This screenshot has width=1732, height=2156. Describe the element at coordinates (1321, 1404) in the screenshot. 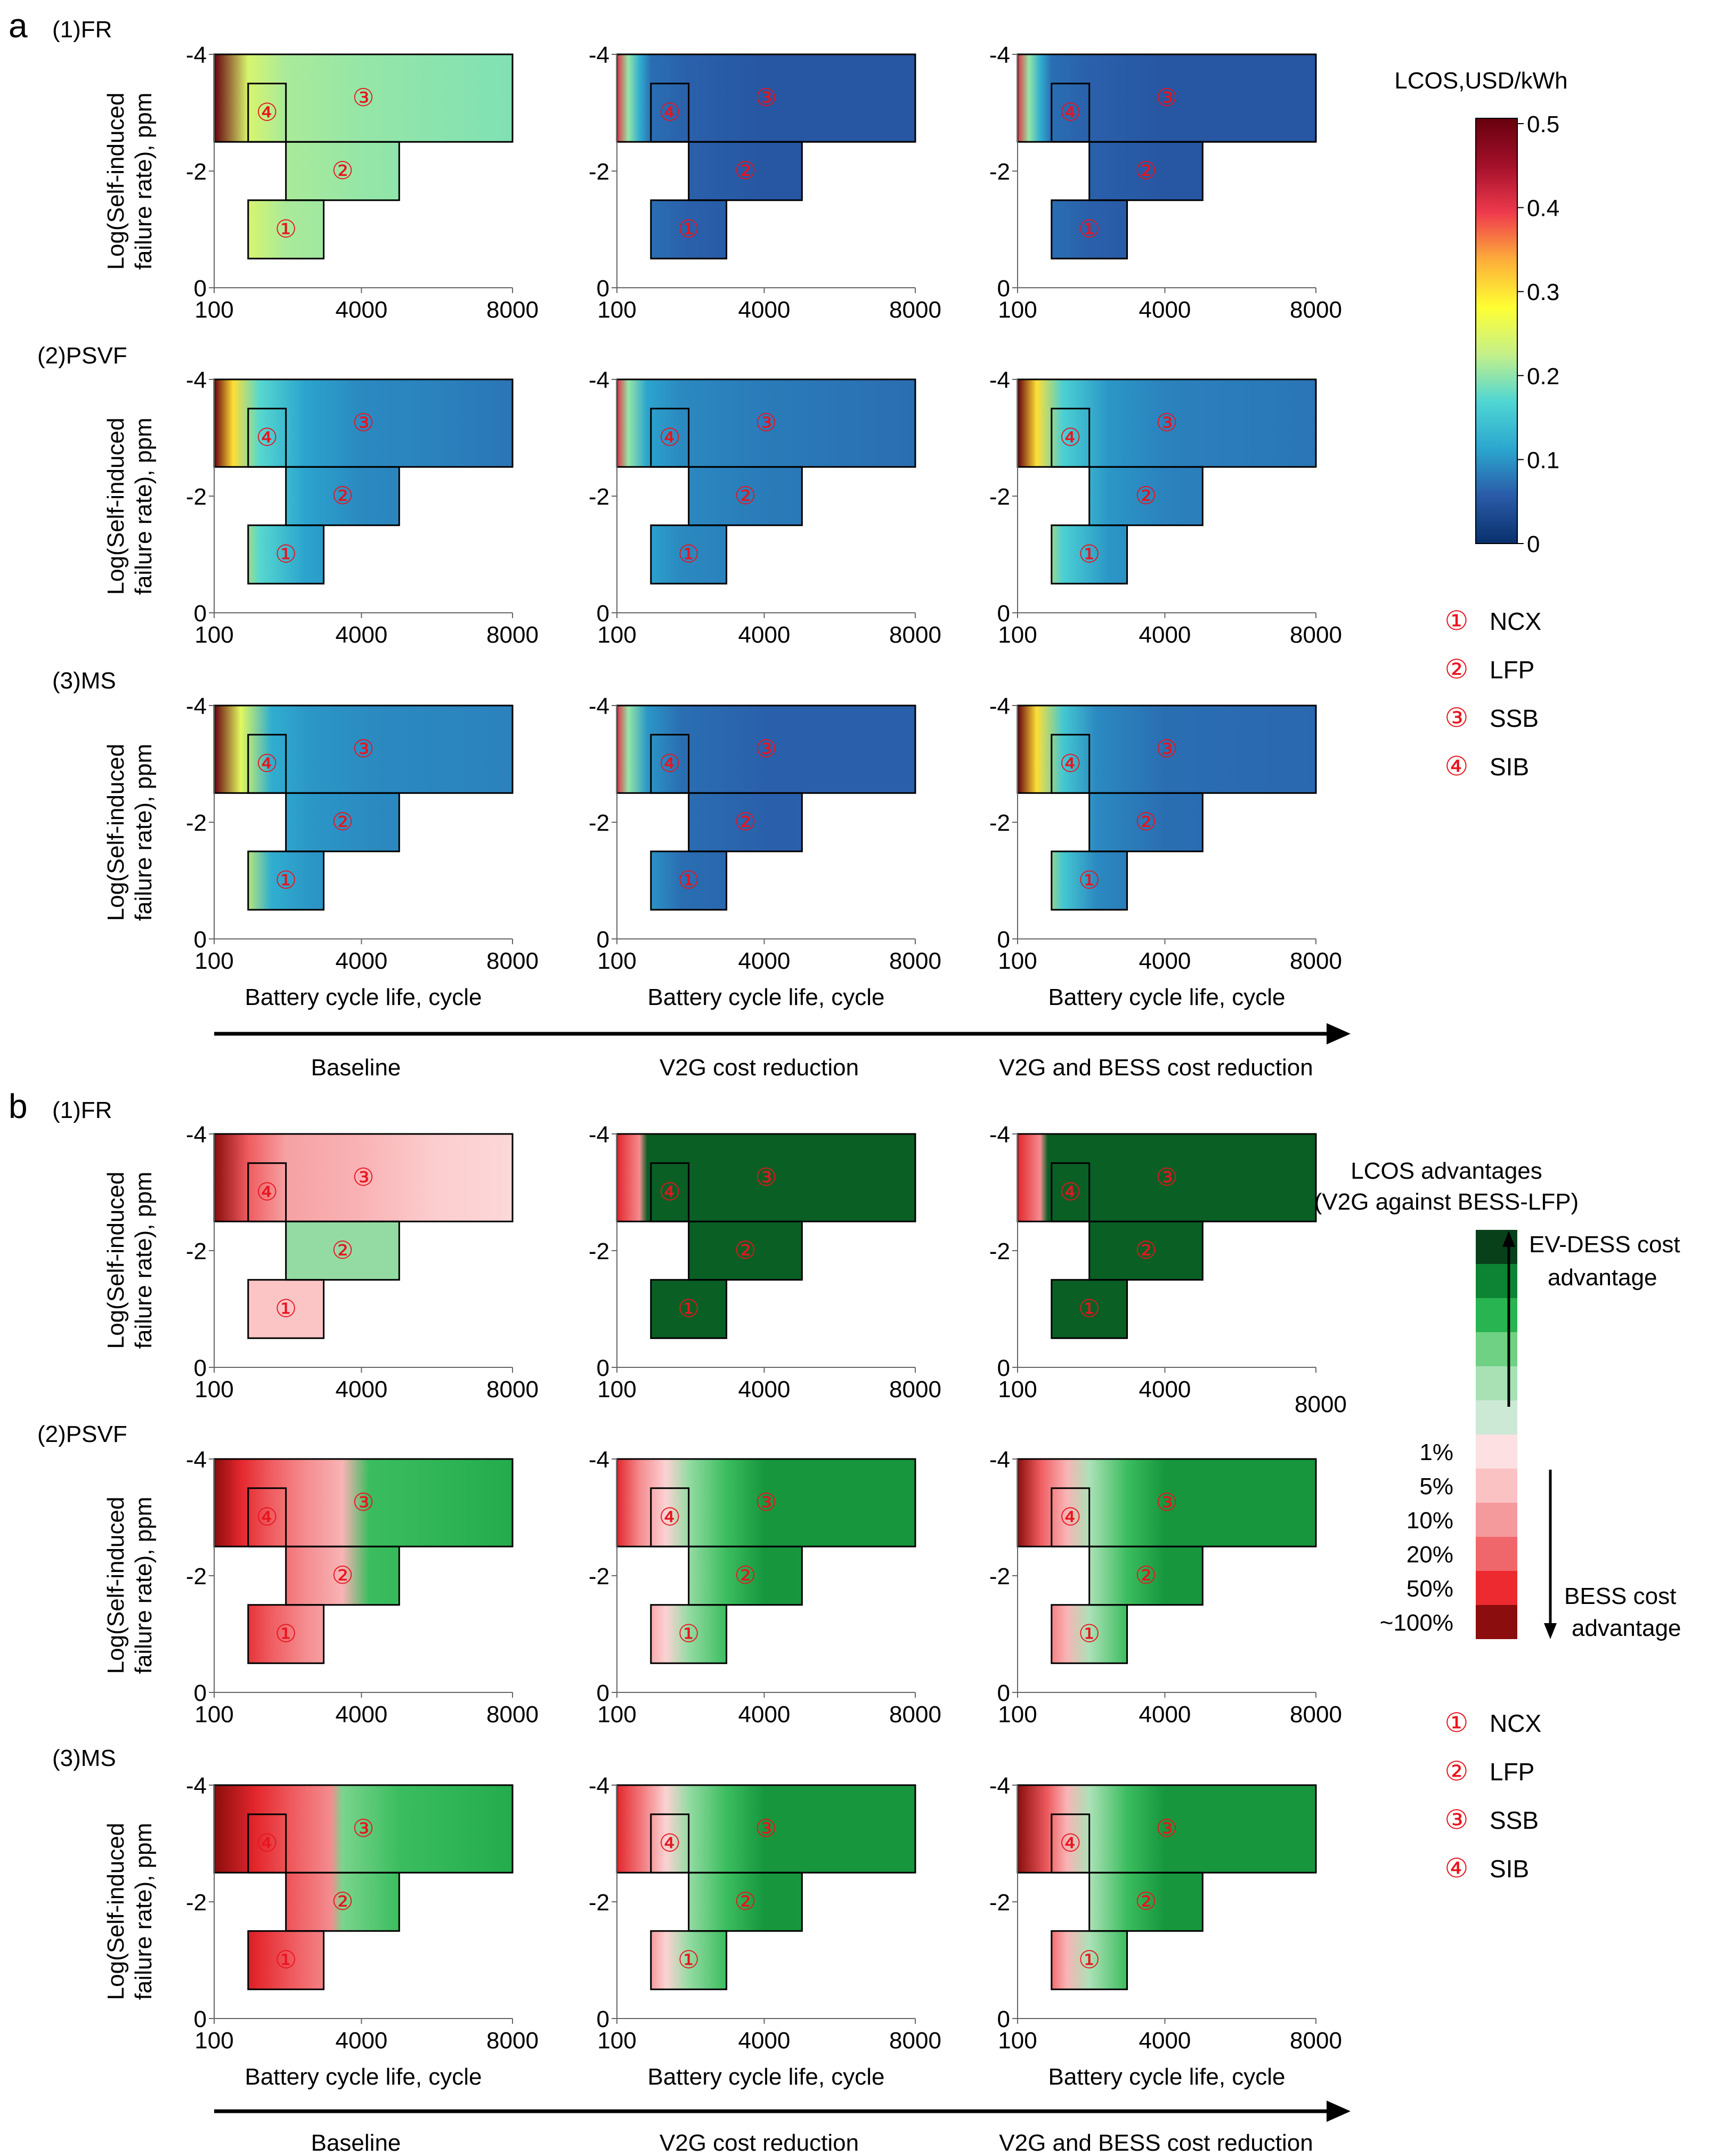

I see `stray-tick-8000: 8000` at that location.